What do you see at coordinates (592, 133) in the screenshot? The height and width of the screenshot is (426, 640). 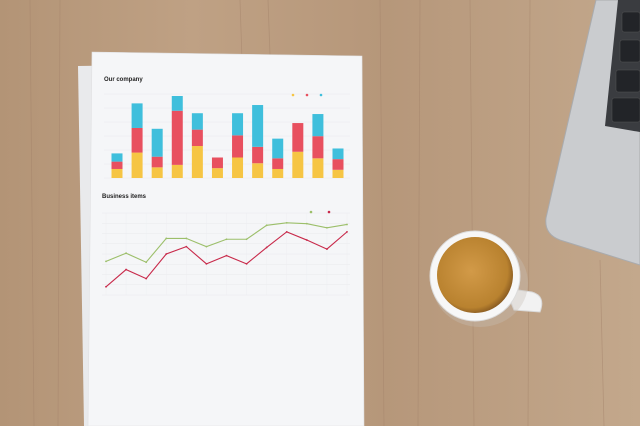 I see `laptop` at bounding box center [592, 133].